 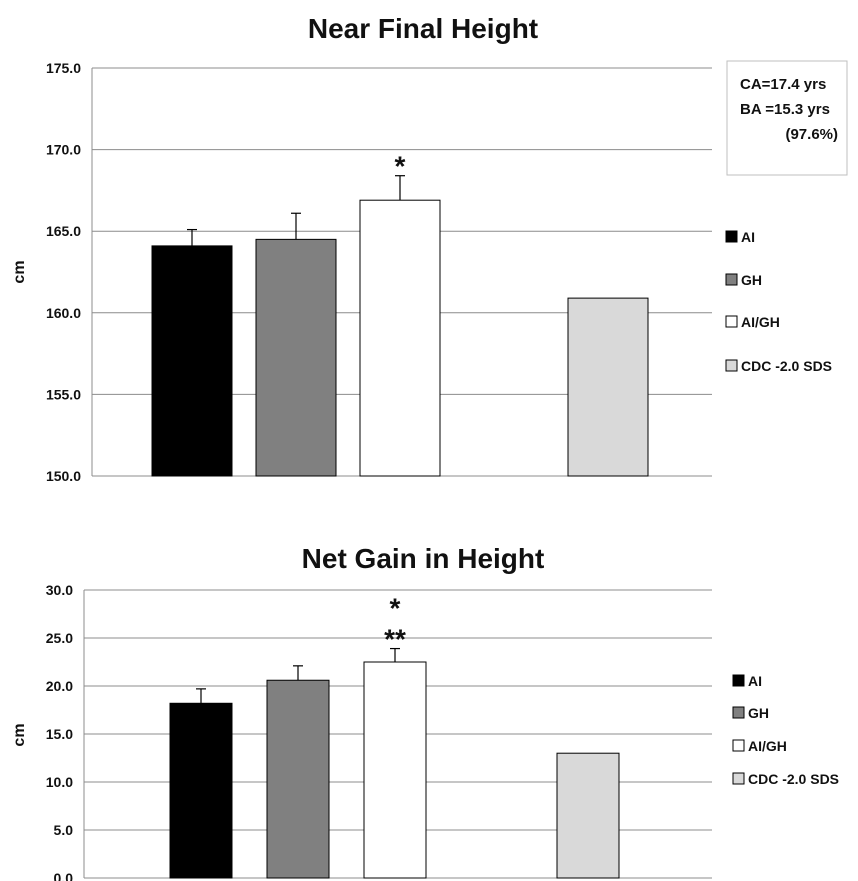 What do you see at coordinates (63, 394) in the screenshot?
I see `y-tick-label: 155.0` at bounding box center [63, 394].